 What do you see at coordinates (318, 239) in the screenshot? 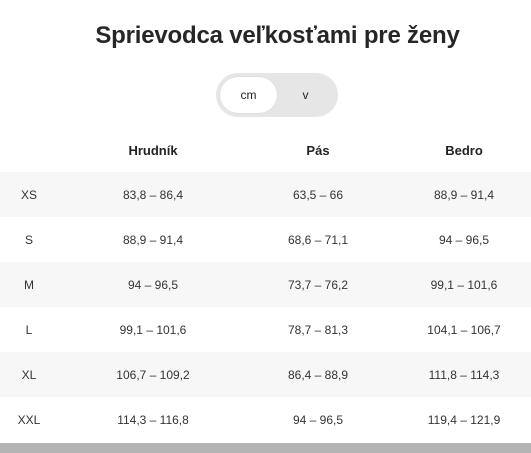
I see `pas-value: 68,6 – 71,1` at bounding box center [318, 239].